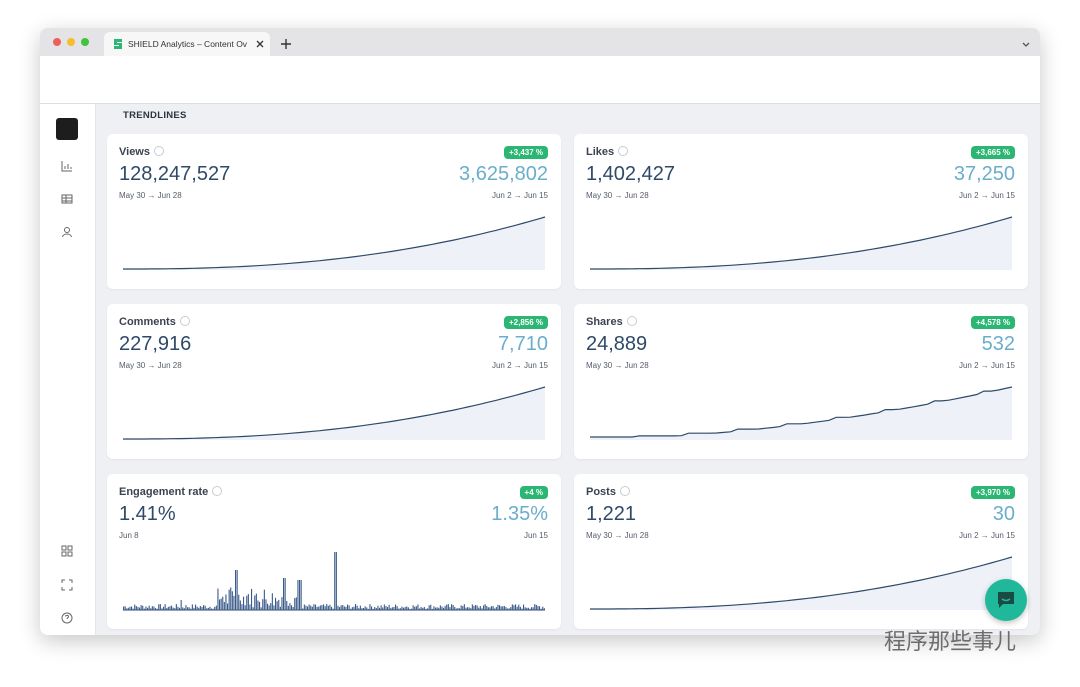 Image resolution: width=1080 pixels, height=687 pixels. What do you see at coordinates (67, 166) in the screenshot?
I see `nav-chart-icon` at bounding box center [67, 166].